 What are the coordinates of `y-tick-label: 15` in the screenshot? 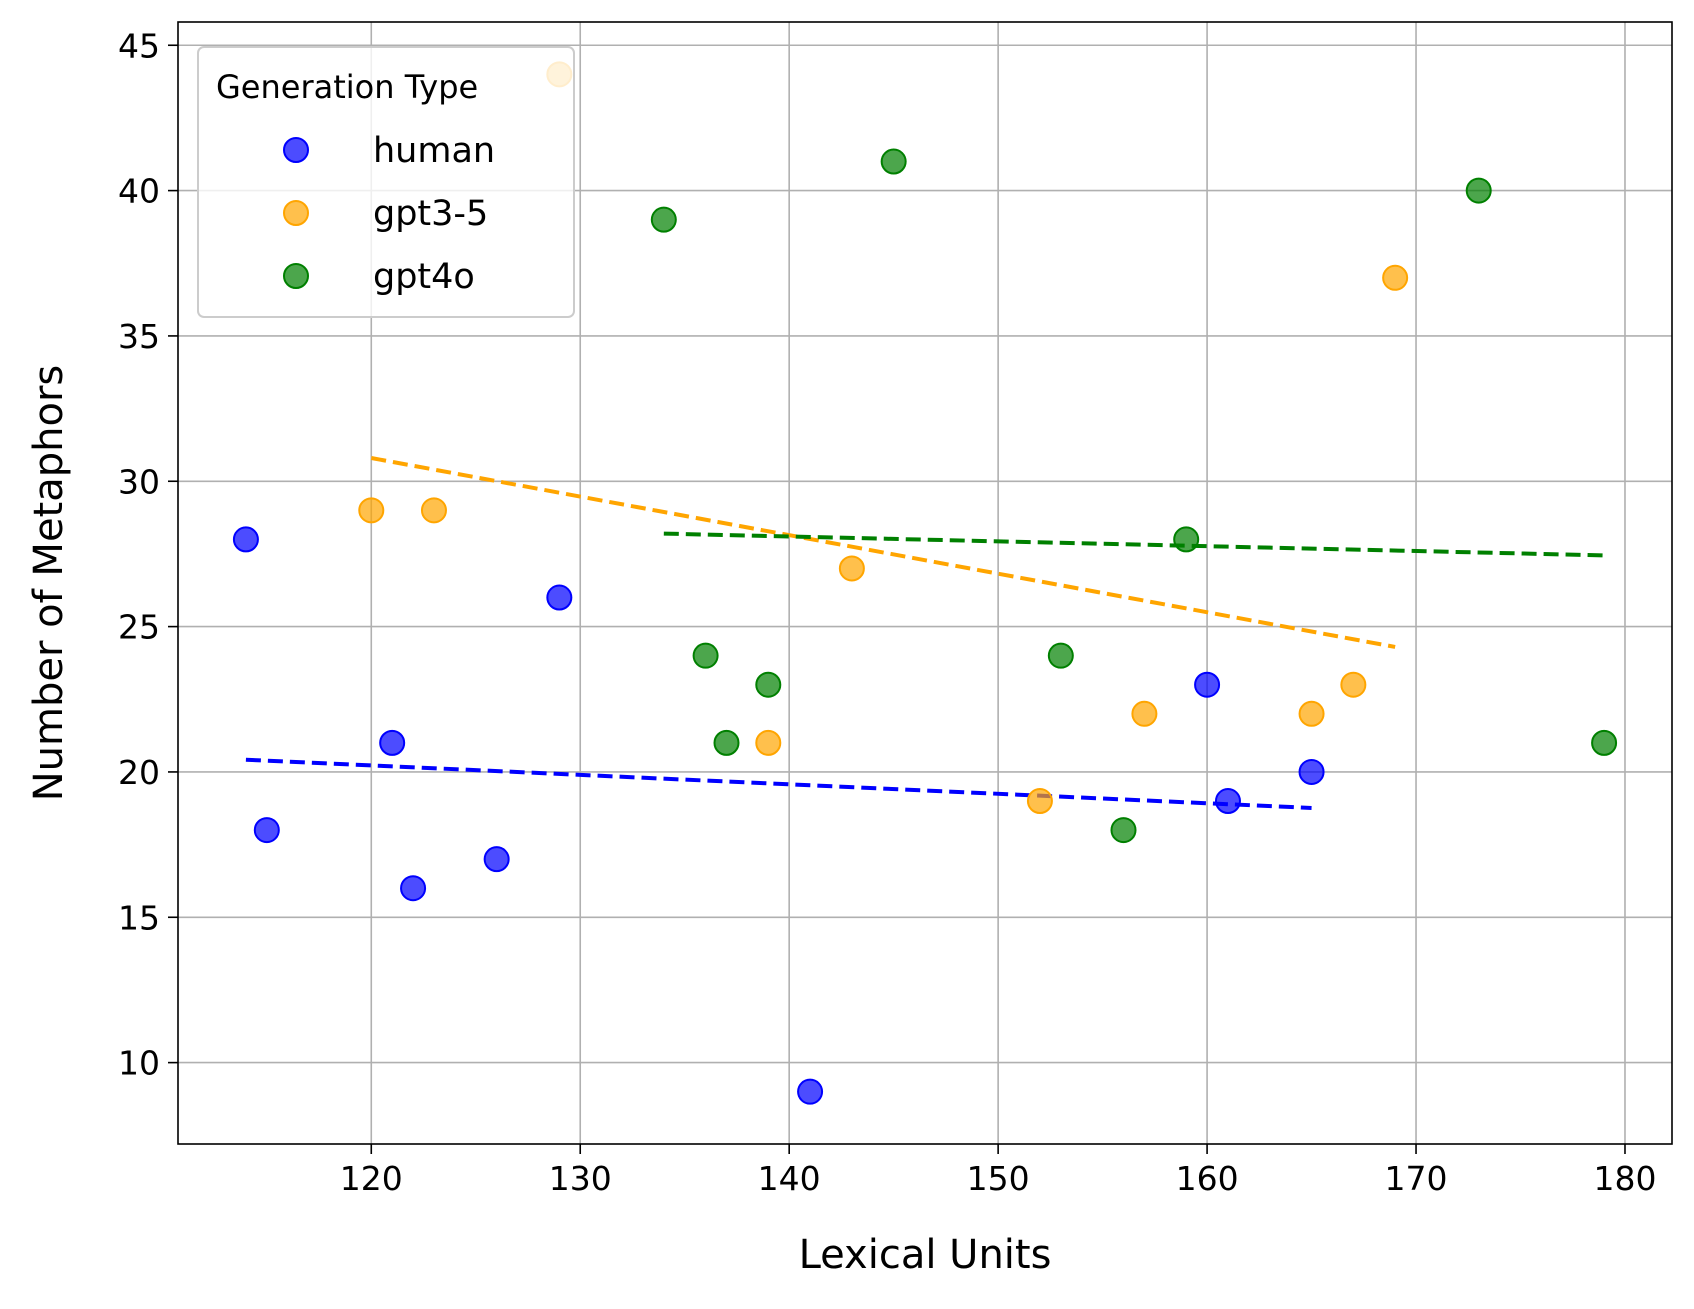 It's located at (139, 917).